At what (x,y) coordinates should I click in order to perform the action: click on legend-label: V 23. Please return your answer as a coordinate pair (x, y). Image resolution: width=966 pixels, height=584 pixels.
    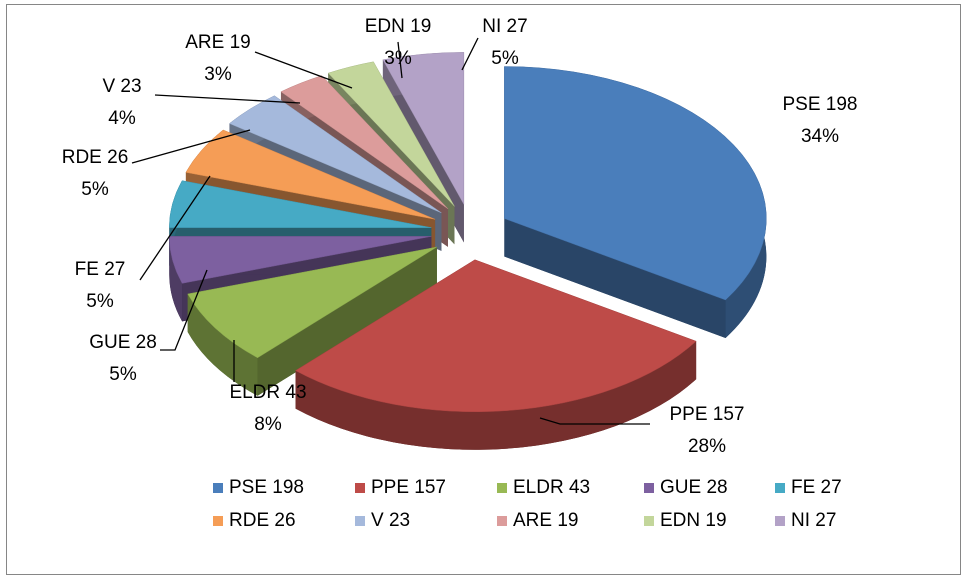
    Looking at the image, I should click on (390, 520).